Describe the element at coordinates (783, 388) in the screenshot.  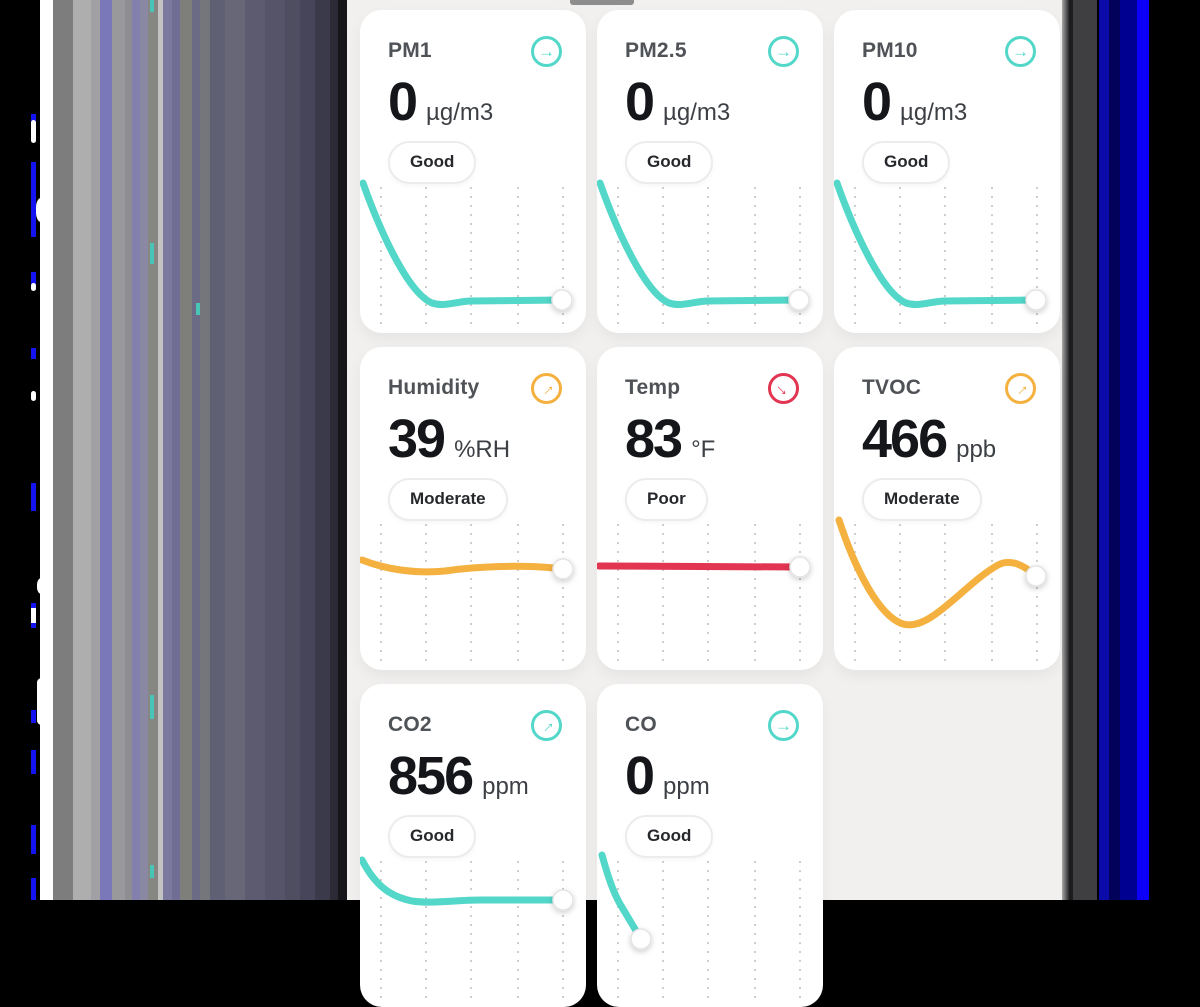
I see `arrow-down-right-circle-icon: →` at that location.